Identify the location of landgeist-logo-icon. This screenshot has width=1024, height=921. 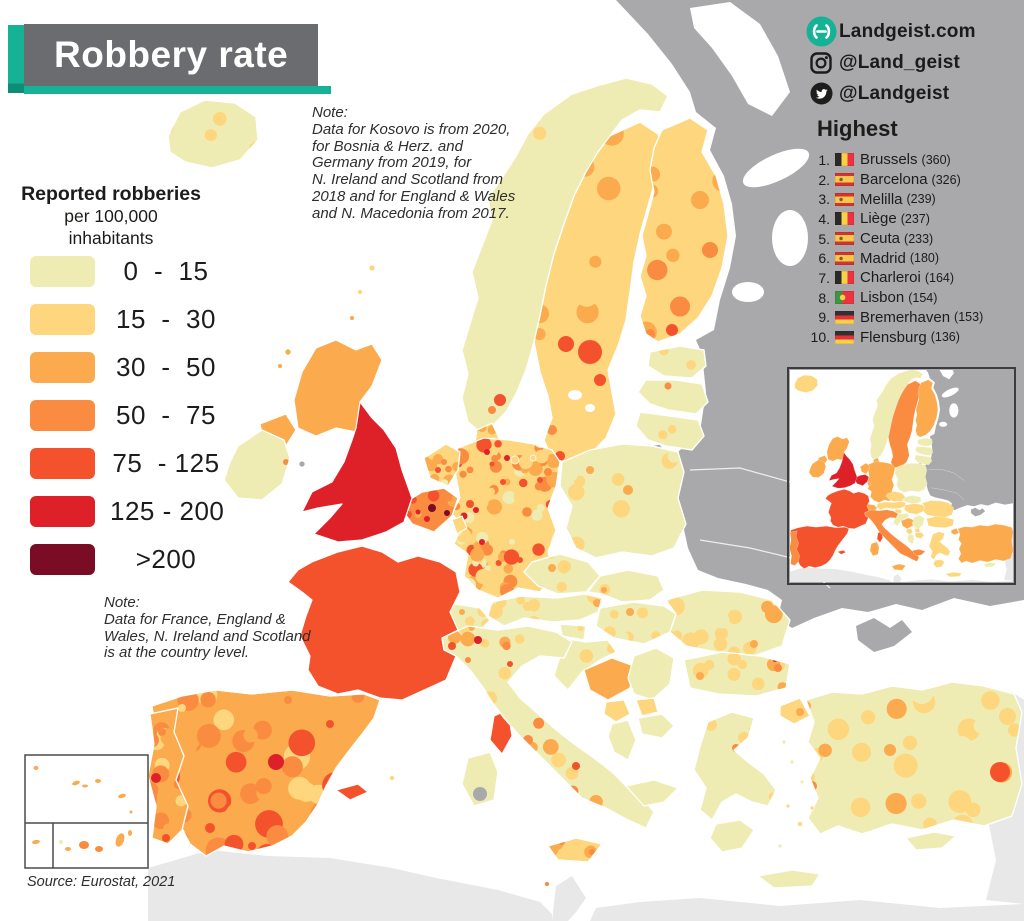
(821, 31).